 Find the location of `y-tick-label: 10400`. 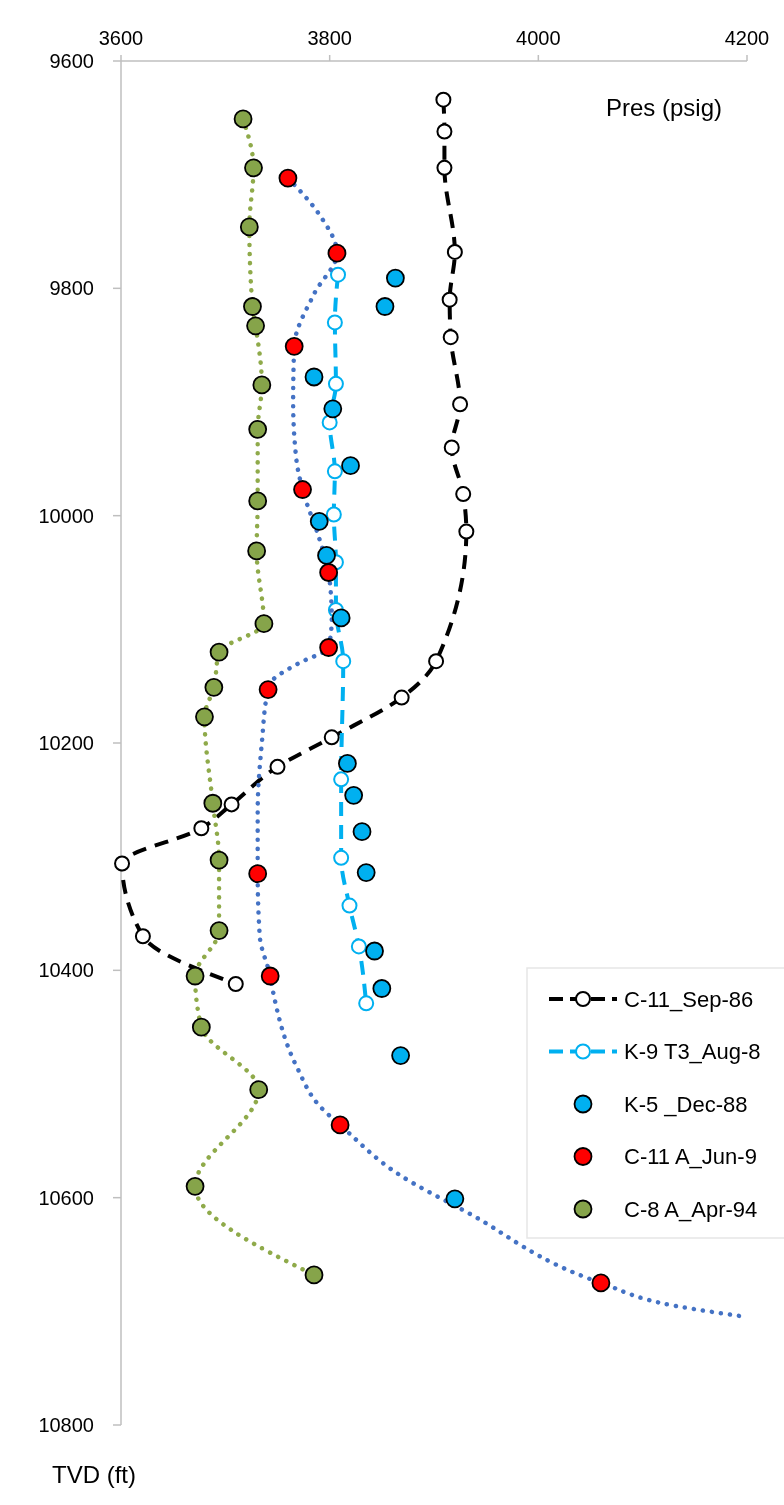

y-tick-label: 10400 is located at coordinates (66, 970).